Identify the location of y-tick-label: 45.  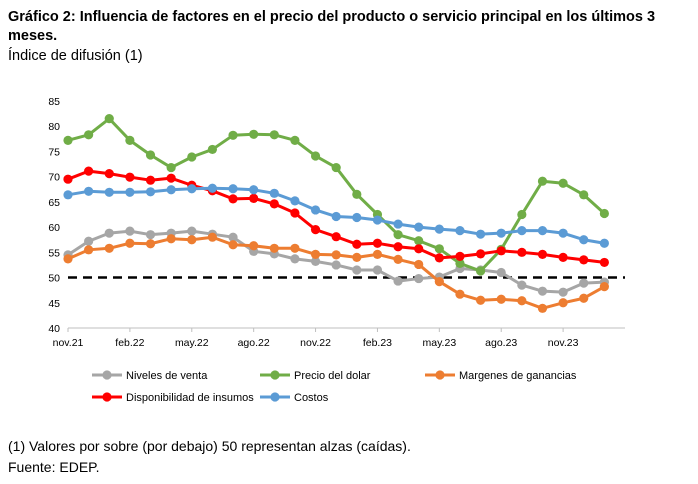
(54, 304).